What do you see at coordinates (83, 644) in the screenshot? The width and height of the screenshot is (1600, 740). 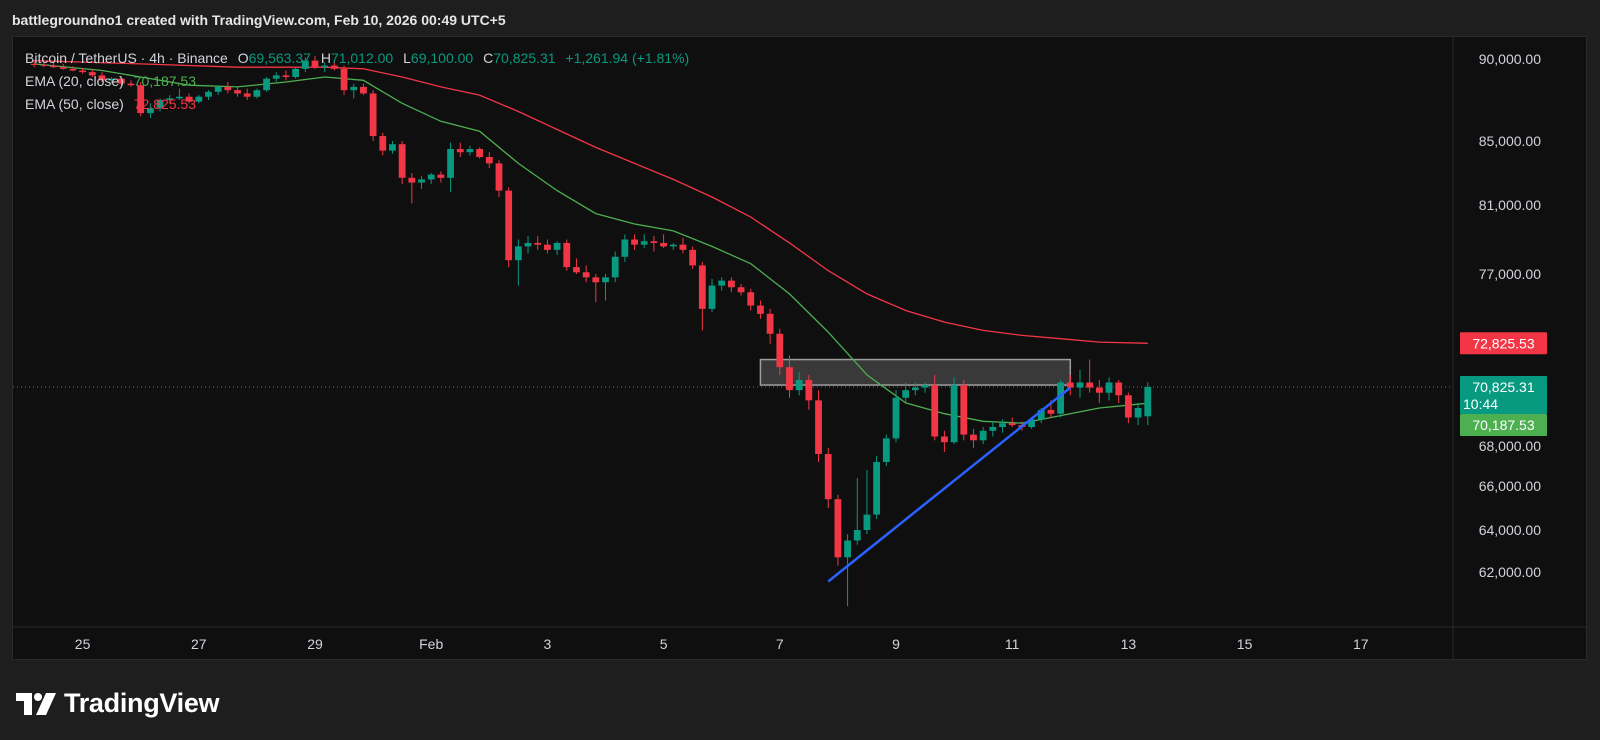 I see `time-tick-label: 25` at bounding box center [83, 644].